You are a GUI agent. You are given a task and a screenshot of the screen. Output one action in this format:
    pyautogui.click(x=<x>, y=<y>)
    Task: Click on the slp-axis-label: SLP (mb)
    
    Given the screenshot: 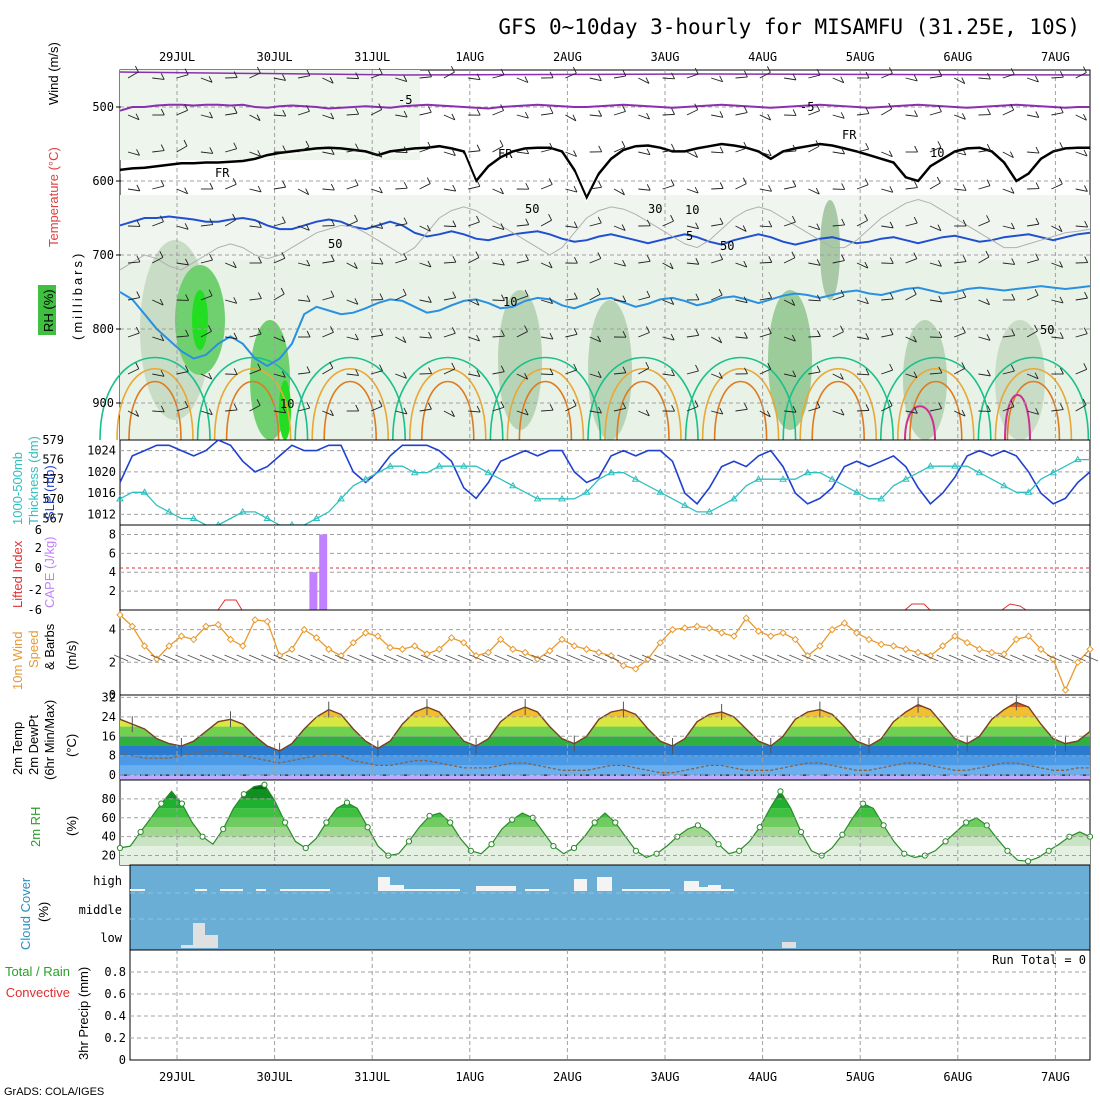 What is the action you would take?
    pyautogui.click(x=49, y=492)
    